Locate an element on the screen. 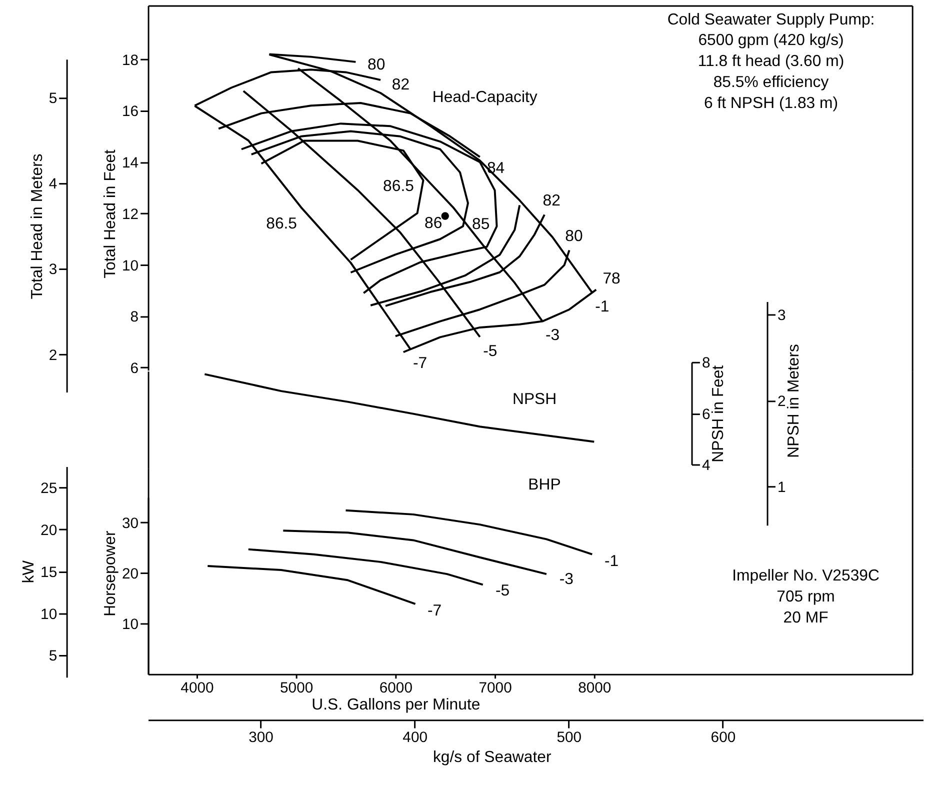  y2-tick-label: 25 is located at coordinates (49, 488).